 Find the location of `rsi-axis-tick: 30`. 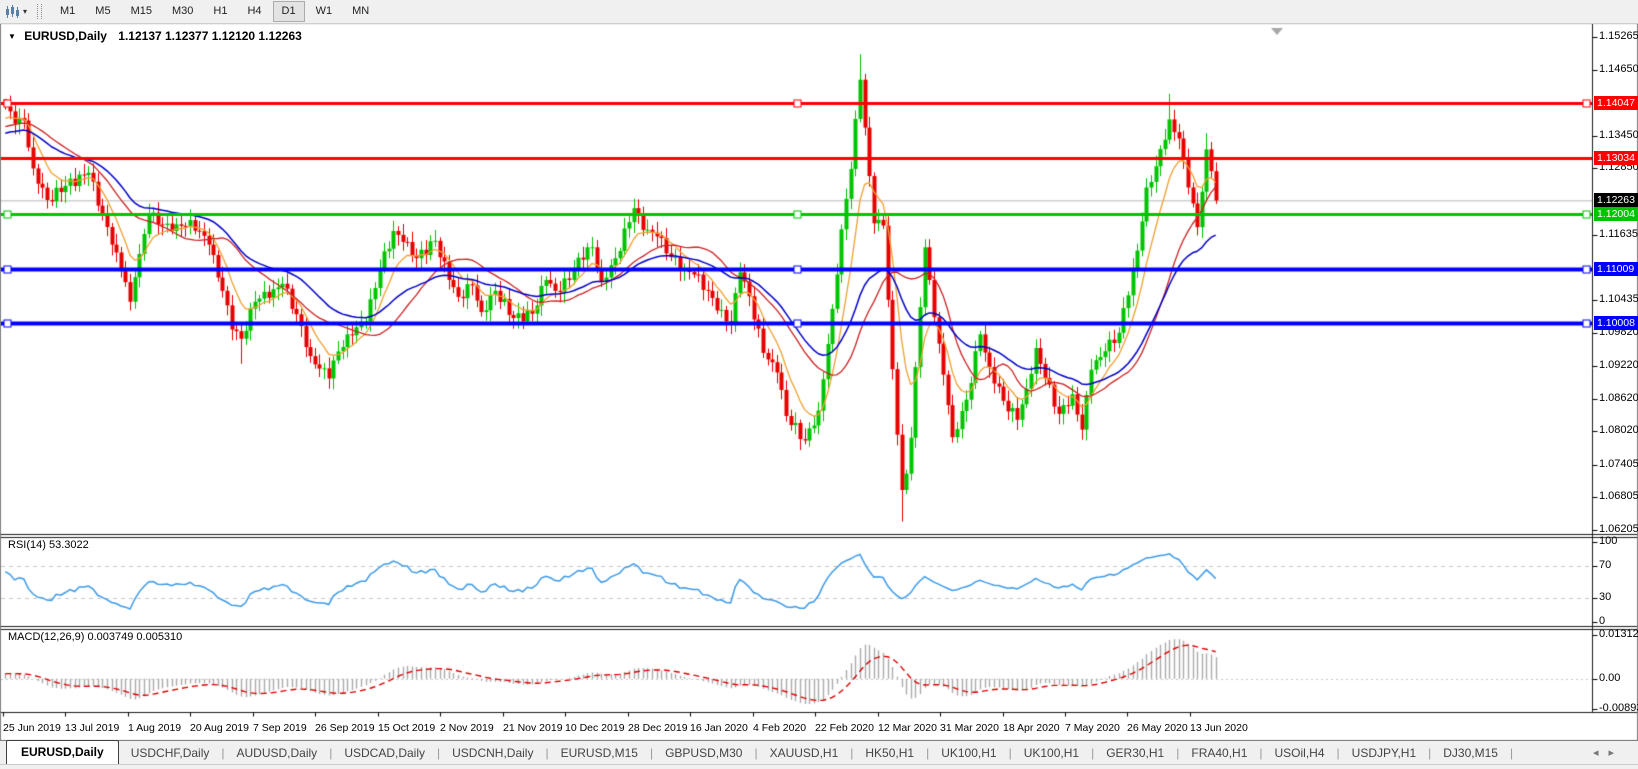

rsi-axis-tick: 30 is located at coordinates (1605, 597).